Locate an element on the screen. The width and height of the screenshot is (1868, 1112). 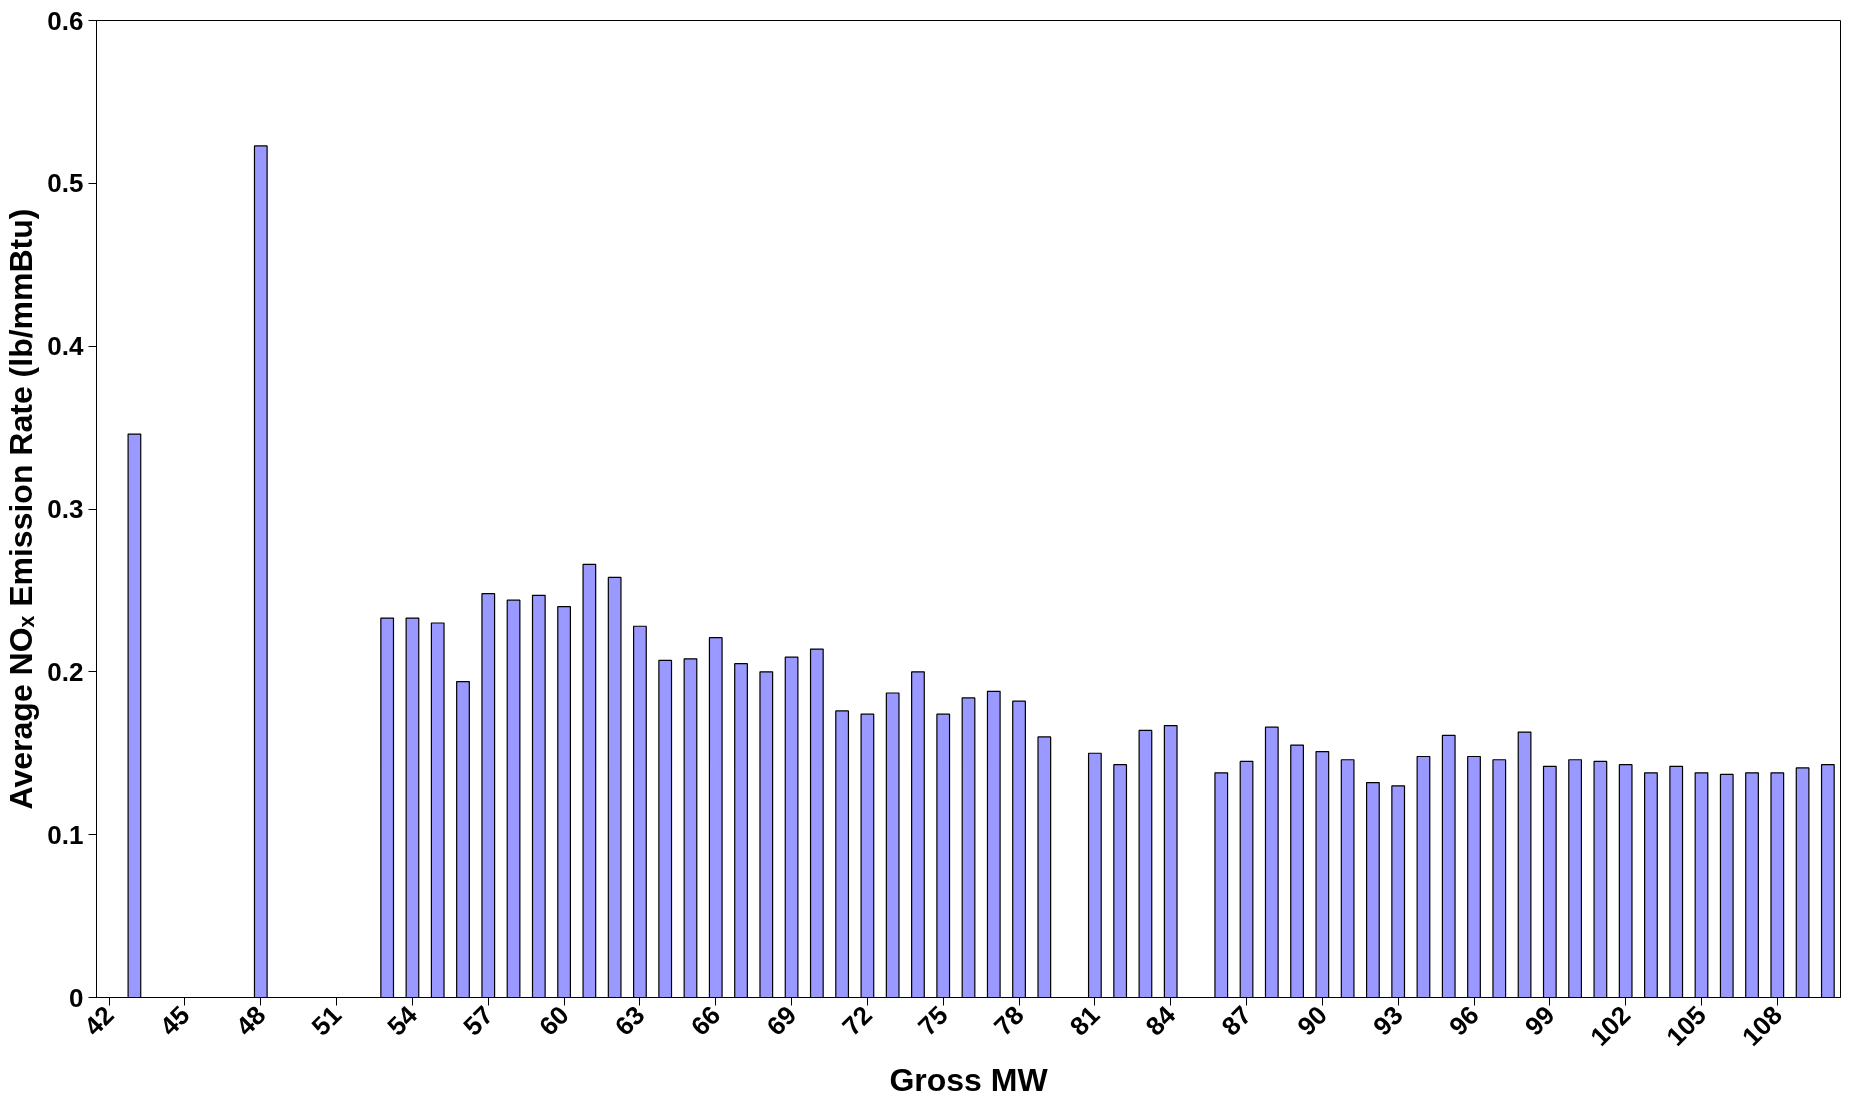
x-tick-label: 75 is located at coordinates (933, 1020).